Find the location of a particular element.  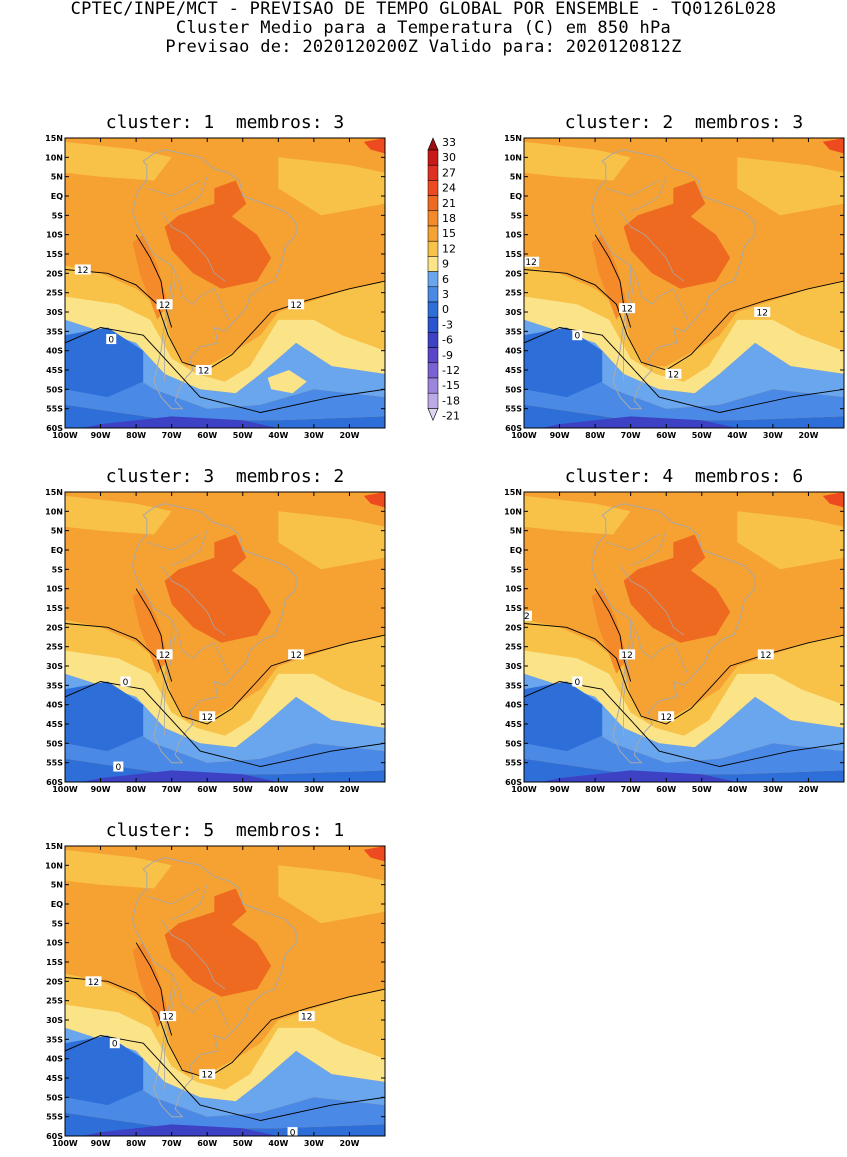

coastline is located at coordinates (673, 633).